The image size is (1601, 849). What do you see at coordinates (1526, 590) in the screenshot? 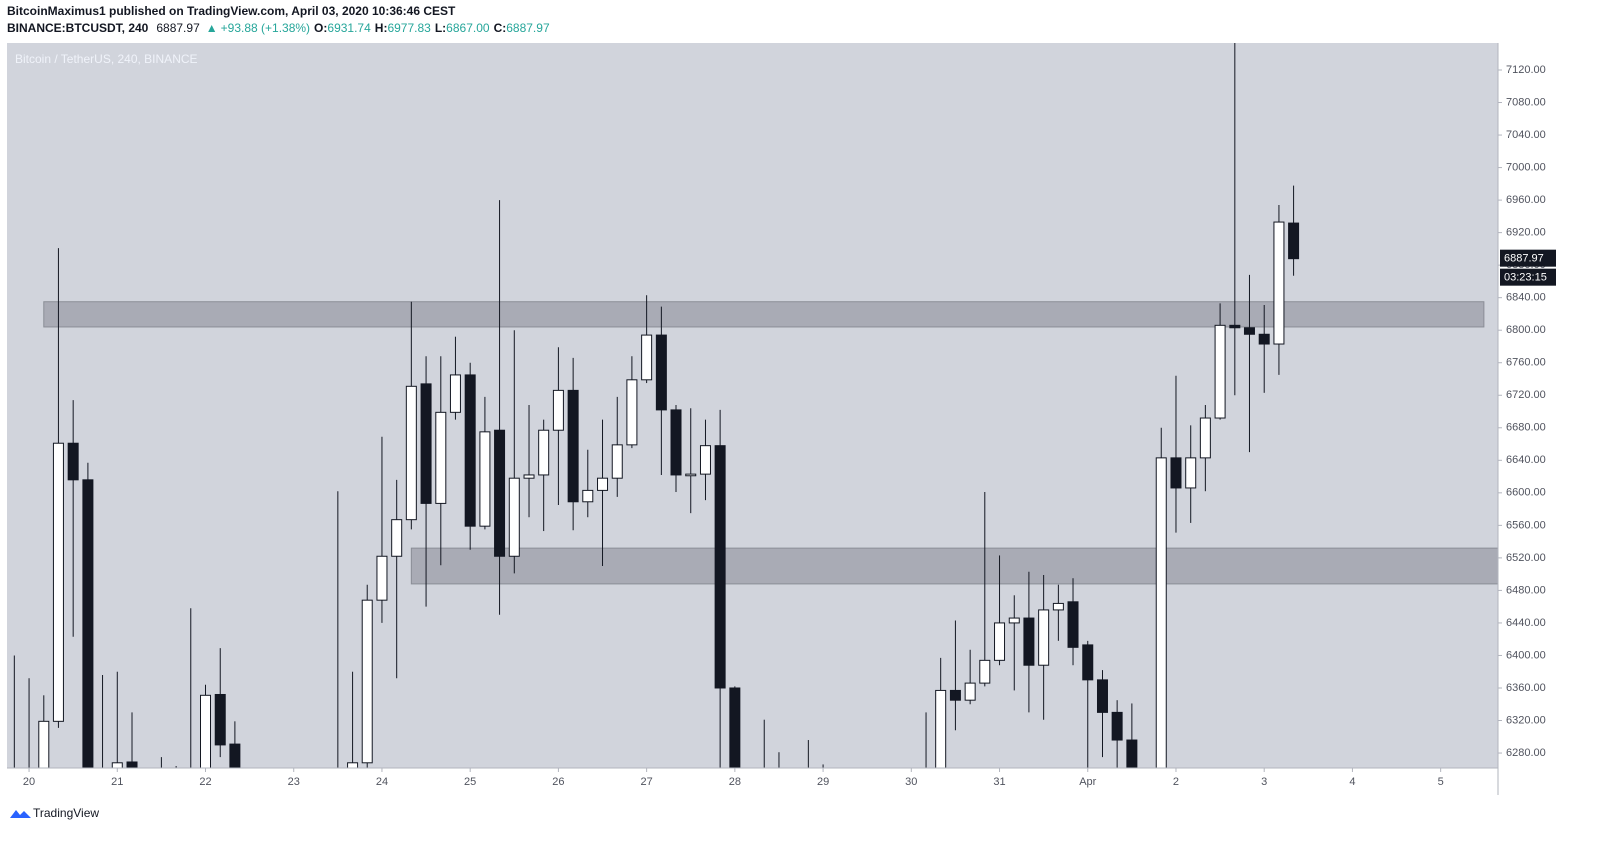
I see `y-tick-label: 6480.00` at bounding box center [1526, 590].